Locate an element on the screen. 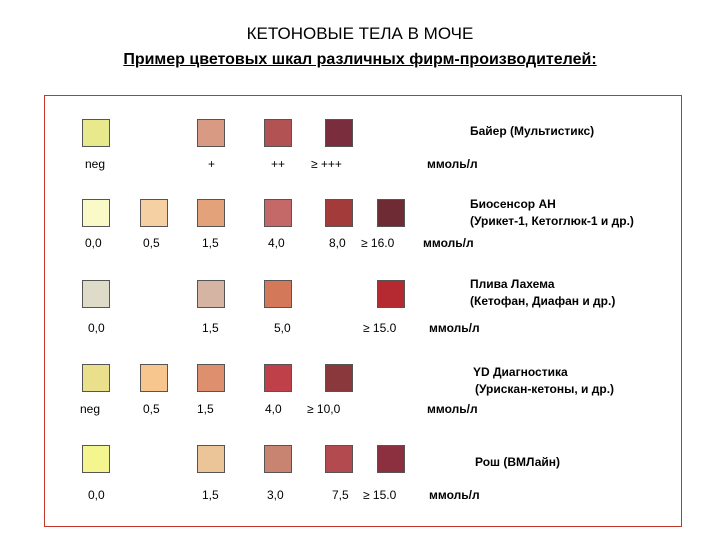 Image resolution: width=720 pixels, height=540 pixels. scale-value-label: ≥ 10,0 is located at coordinates (324, 409).